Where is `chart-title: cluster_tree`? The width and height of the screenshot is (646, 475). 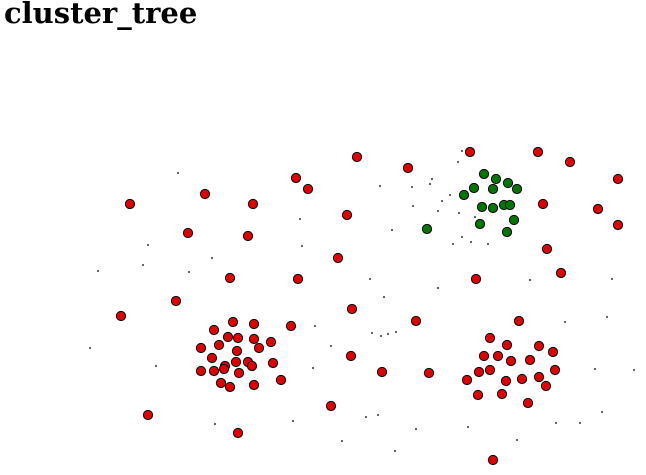 chart-title: cluster_tree is located at coordinates (101, 15).